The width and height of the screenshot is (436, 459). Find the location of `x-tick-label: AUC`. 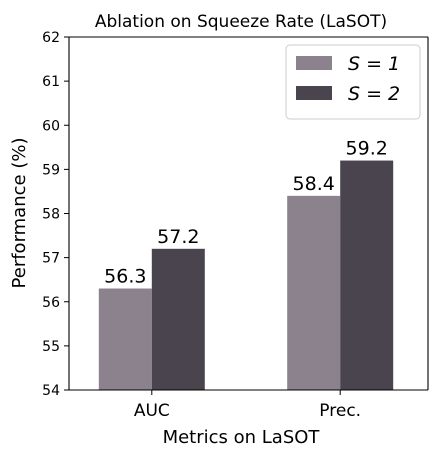

x-tick-label: AUC is located at coordinates (152, 411).